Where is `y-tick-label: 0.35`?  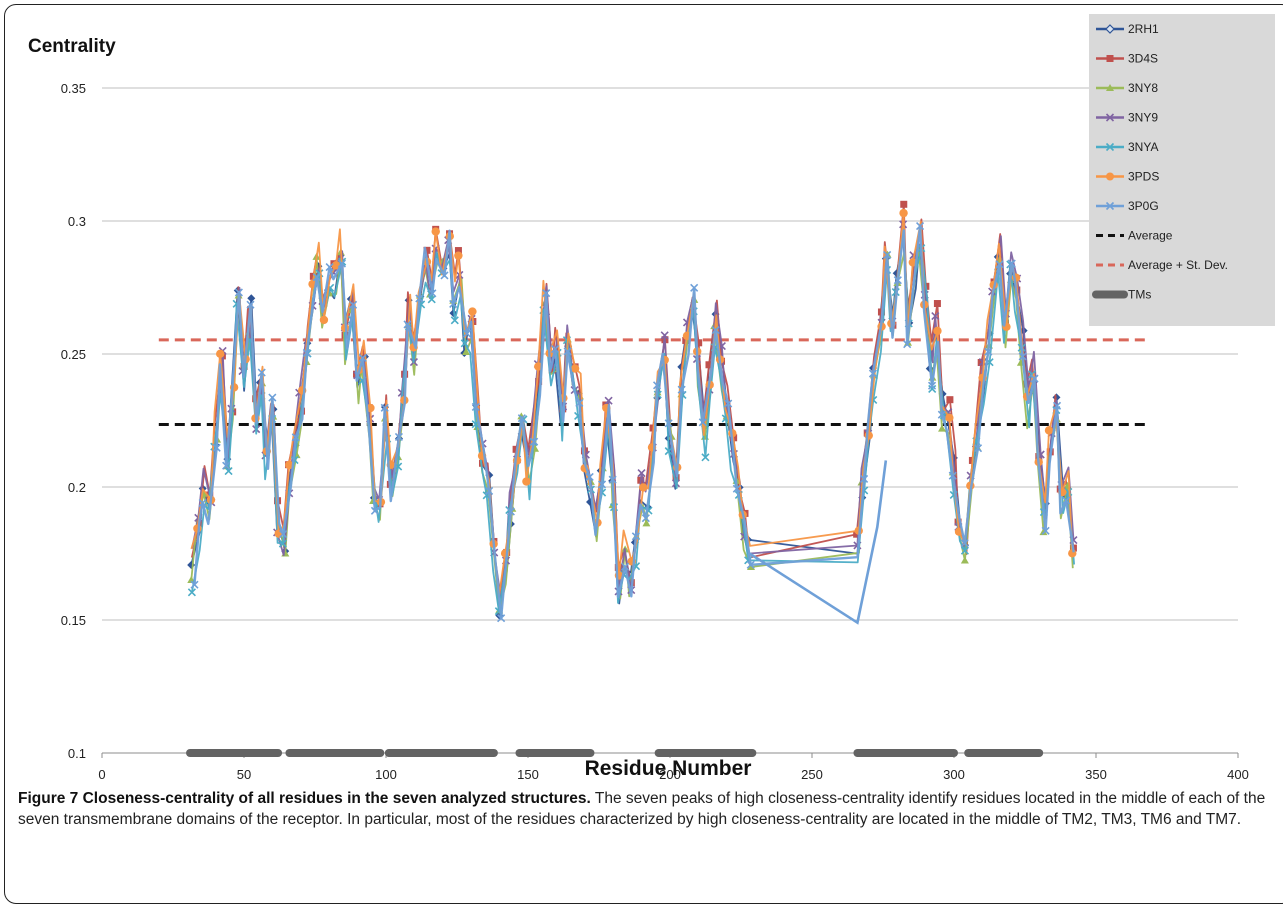
y-tick-label: 0.35 is located at coordinates (73, 88).